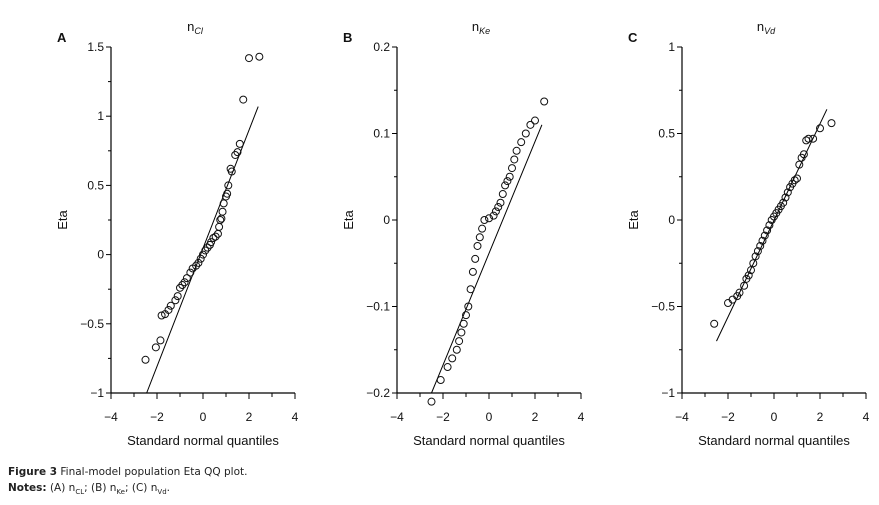 Image resolution: width=879 pixels, height=505 pixels. Describe the element at coordinates (27, 488) in the screenshot. I see `notes-label: Notes:` at that location.